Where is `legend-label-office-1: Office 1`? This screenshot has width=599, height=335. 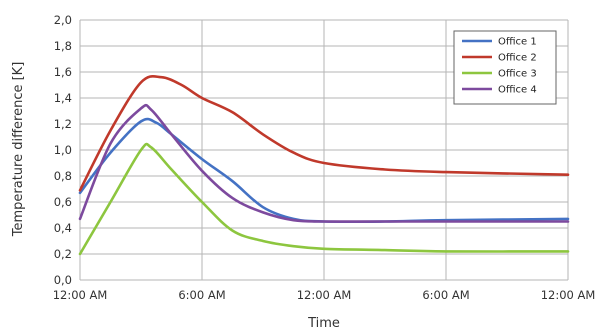 legend-label-office-1: Office 1 is located at coordinates (517, 42).